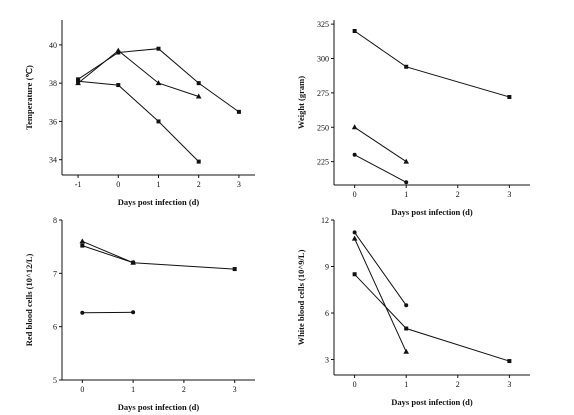 Image resolution: width=574 pixels, height=415 pixels. Describe the element at coordinates (29, 97) in the screenshot. I see `y-axis-title: Temperature (℃)` at that location.